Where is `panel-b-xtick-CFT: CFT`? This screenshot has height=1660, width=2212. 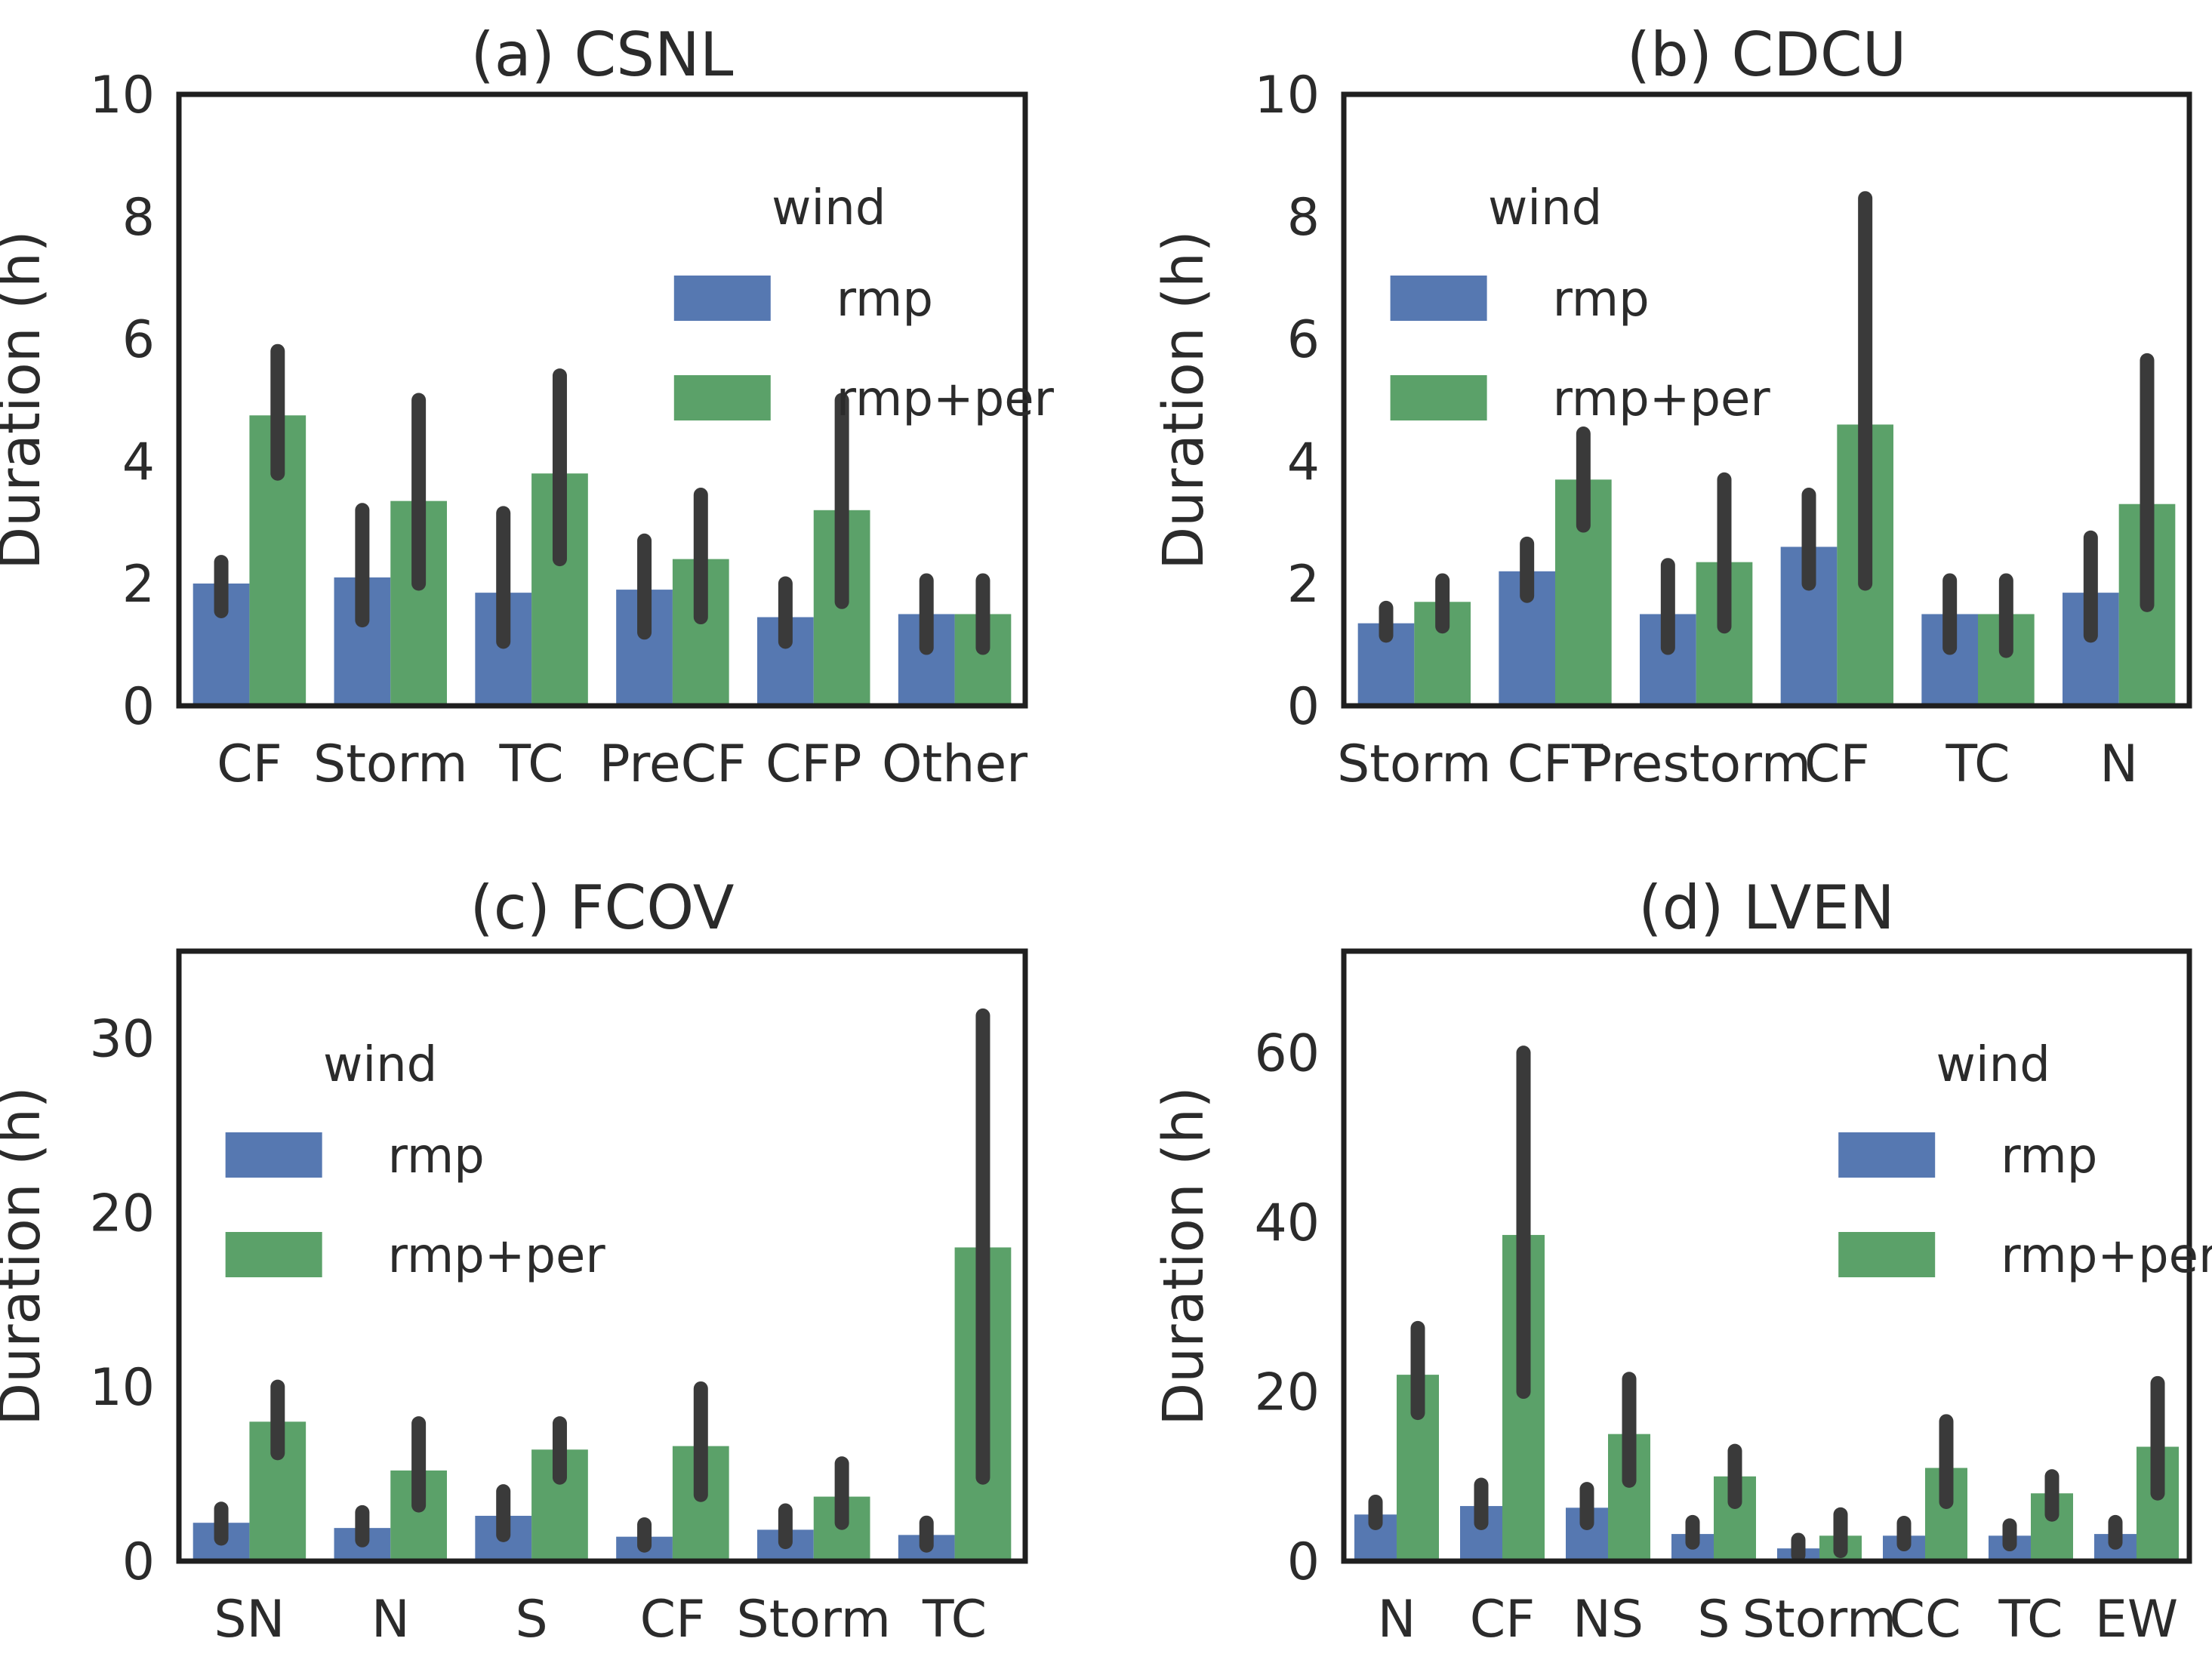 panel-b-xtick-CFT: CFT is located at coordinates (1556, 765).